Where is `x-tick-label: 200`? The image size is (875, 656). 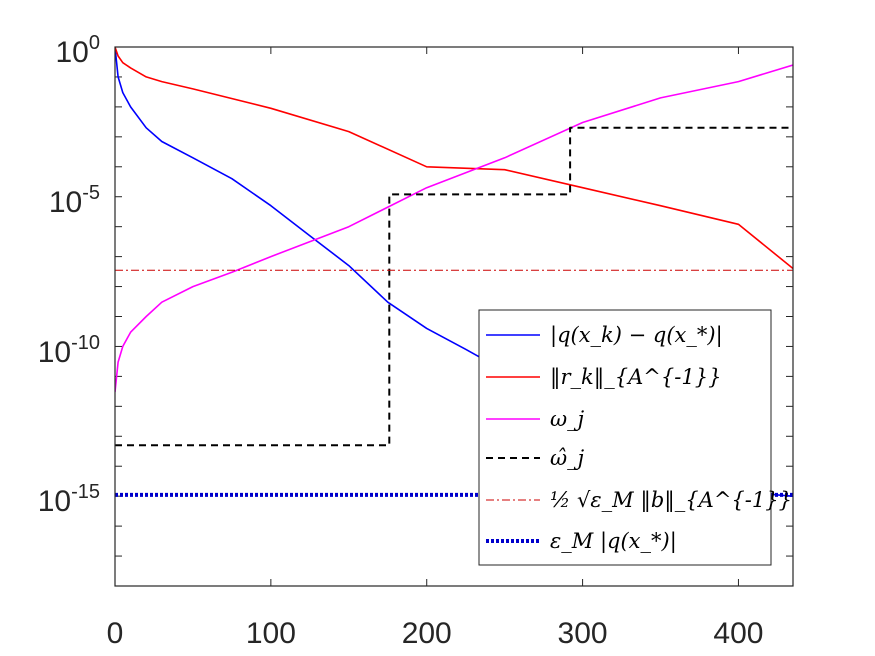 x-tick-label: 200 is located at coordinates (427, 633).